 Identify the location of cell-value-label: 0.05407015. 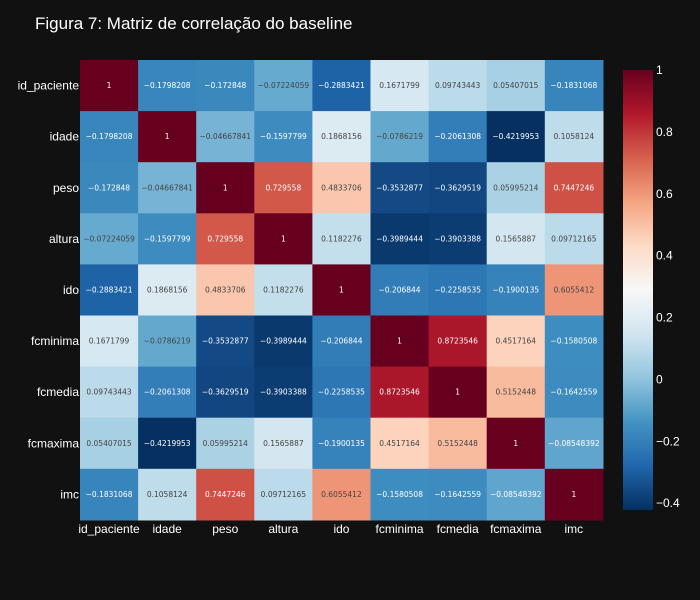
(109, 443).